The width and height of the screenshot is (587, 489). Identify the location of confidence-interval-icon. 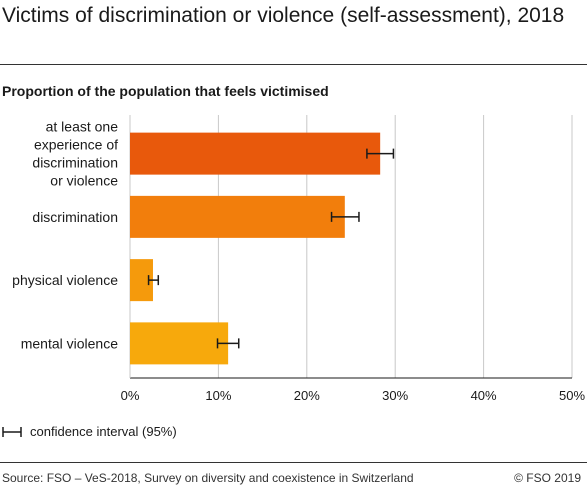
(12, 431).